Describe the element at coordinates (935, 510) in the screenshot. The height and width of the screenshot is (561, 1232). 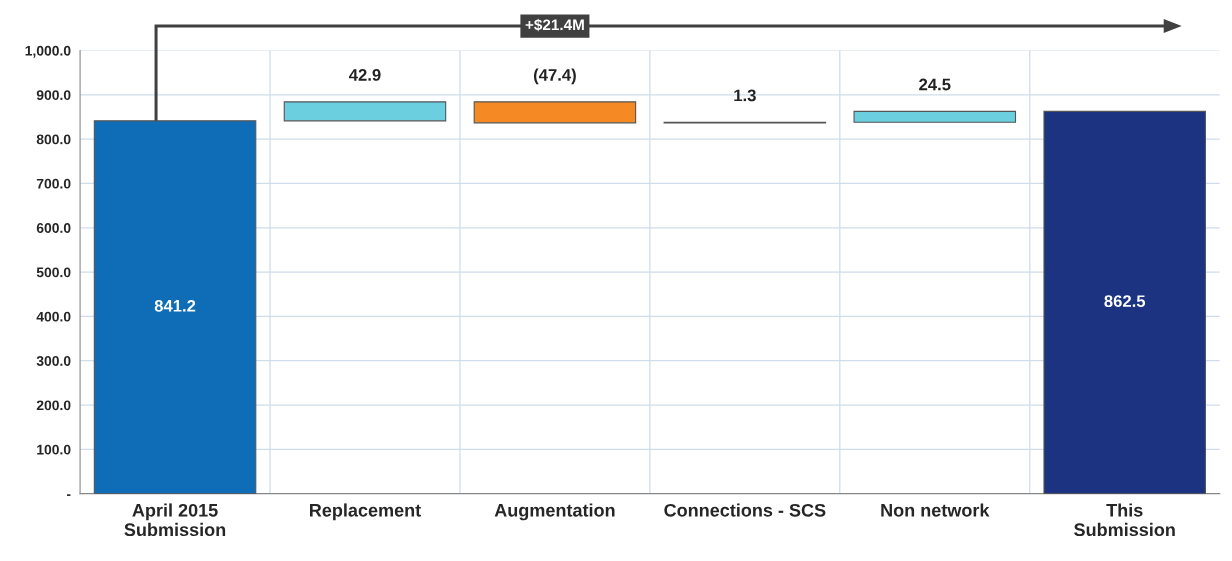
I see `x-tick-label: Non network` at that location.